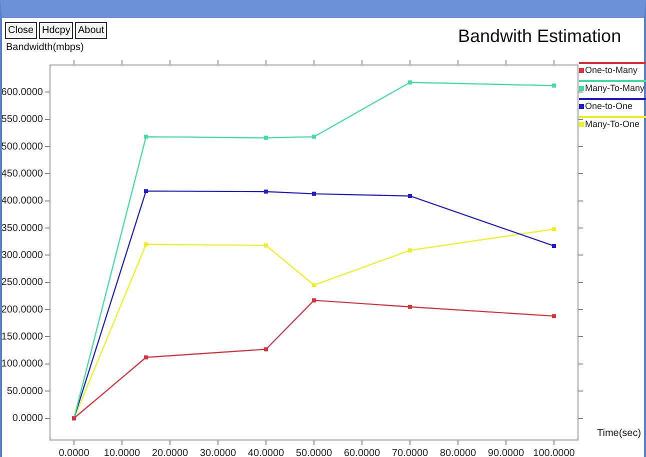  Describe the element at coordinates (22, 201) in the screenshot. I see `y-tick-label: 400.0000` at that location.